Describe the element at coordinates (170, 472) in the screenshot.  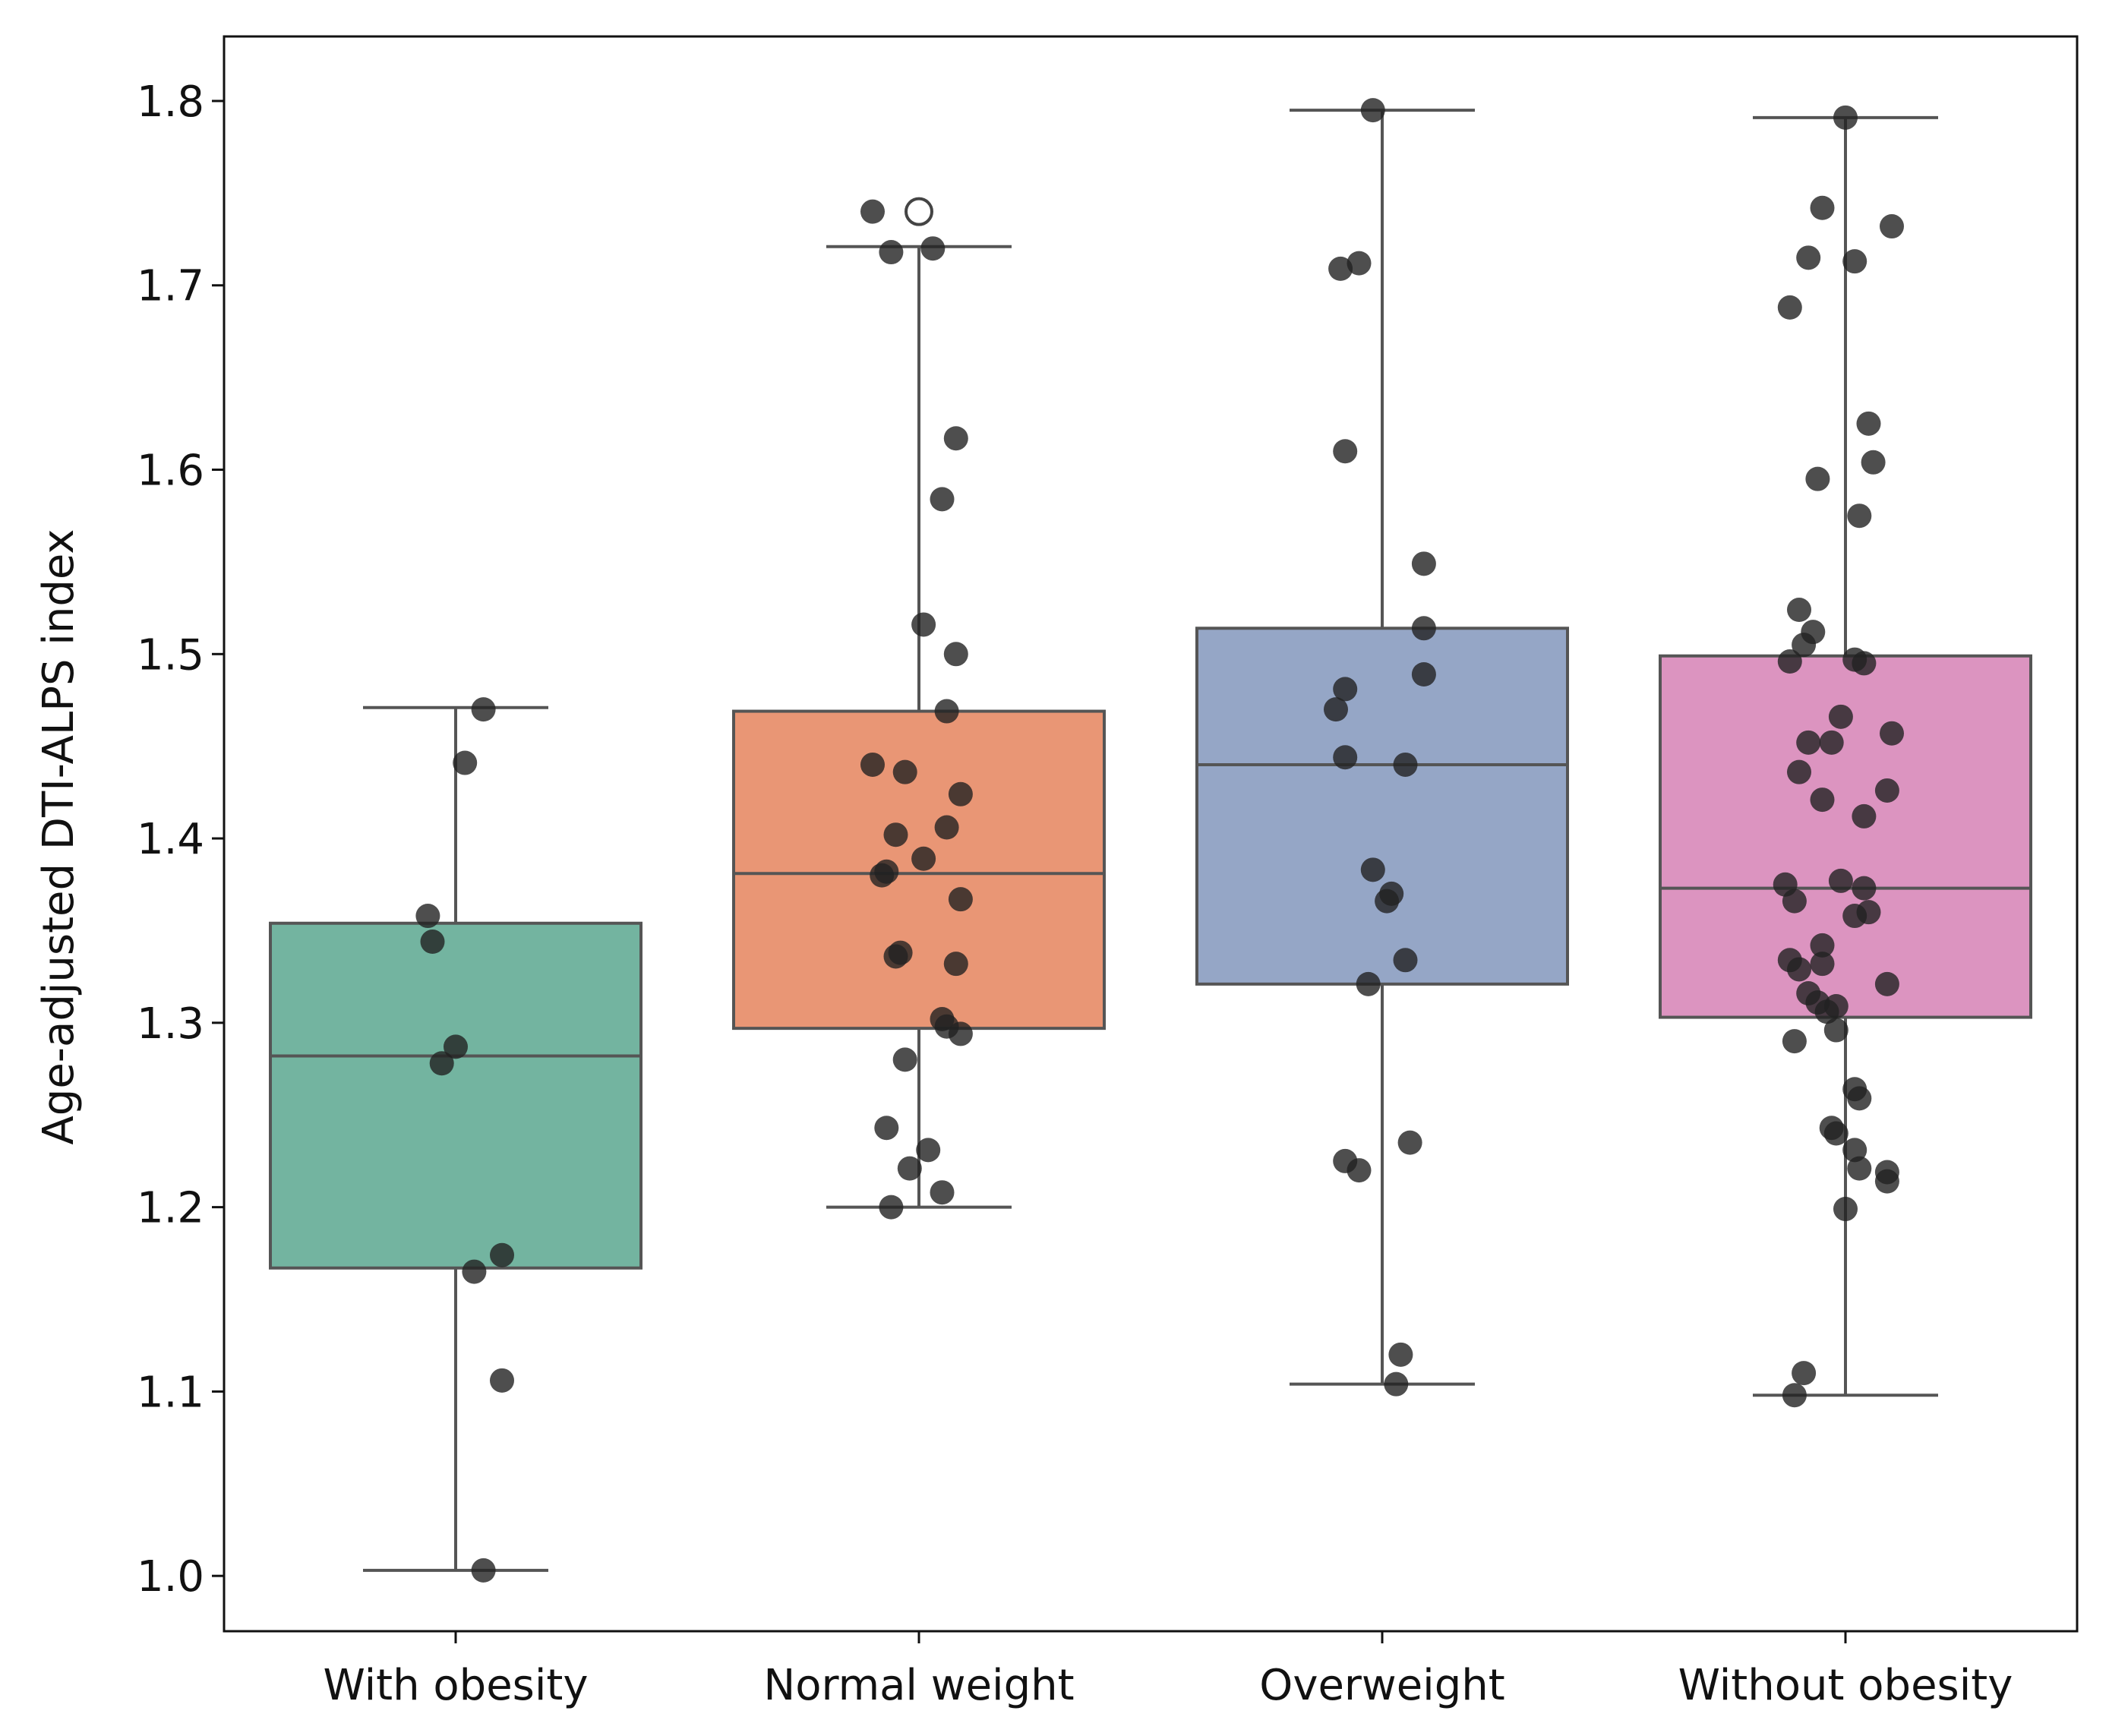
I see `y-tick-label: 1.6` at that location.